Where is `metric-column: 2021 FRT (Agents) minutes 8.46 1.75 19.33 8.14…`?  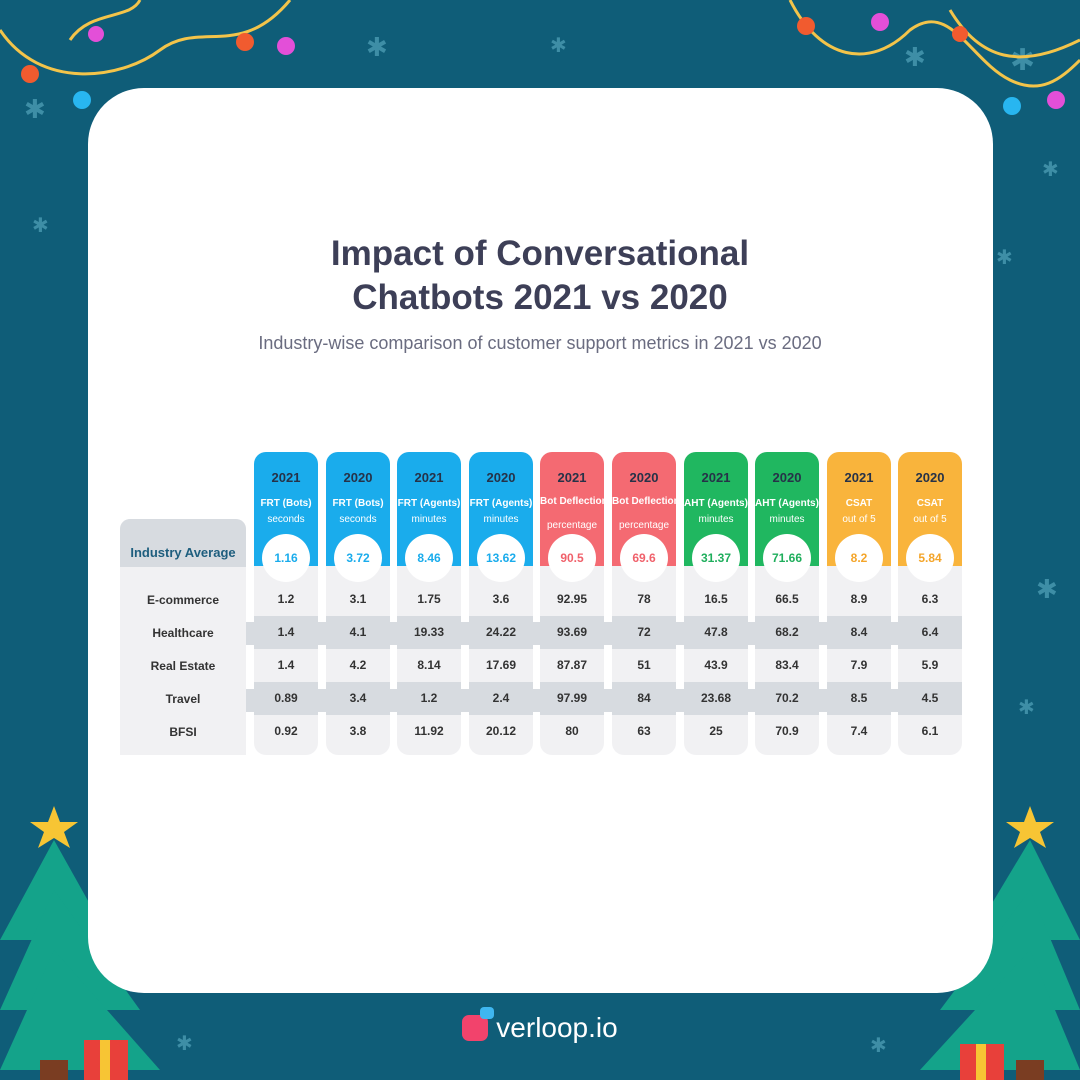 metric-column: 2021 FRT (Agents) minutes 8.46 1.75 19.33 8.14… is located at coordinates (429, 603).